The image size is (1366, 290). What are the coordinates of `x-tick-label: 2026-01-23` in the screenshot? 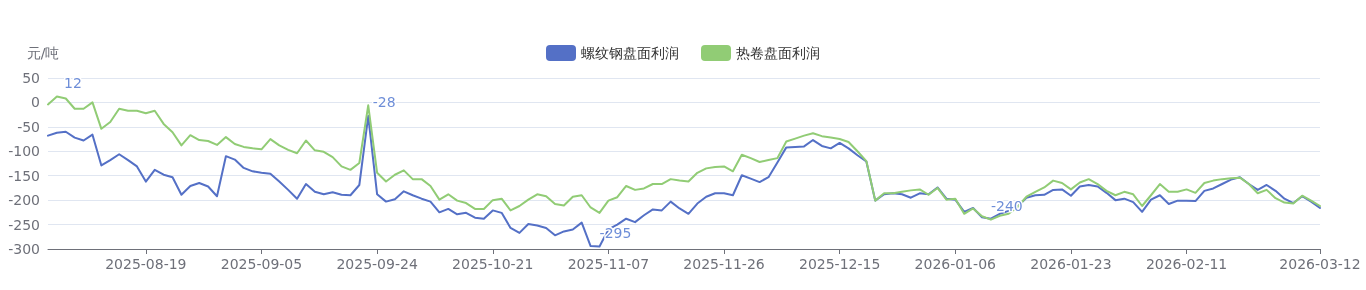 It's located at (1071, 264).